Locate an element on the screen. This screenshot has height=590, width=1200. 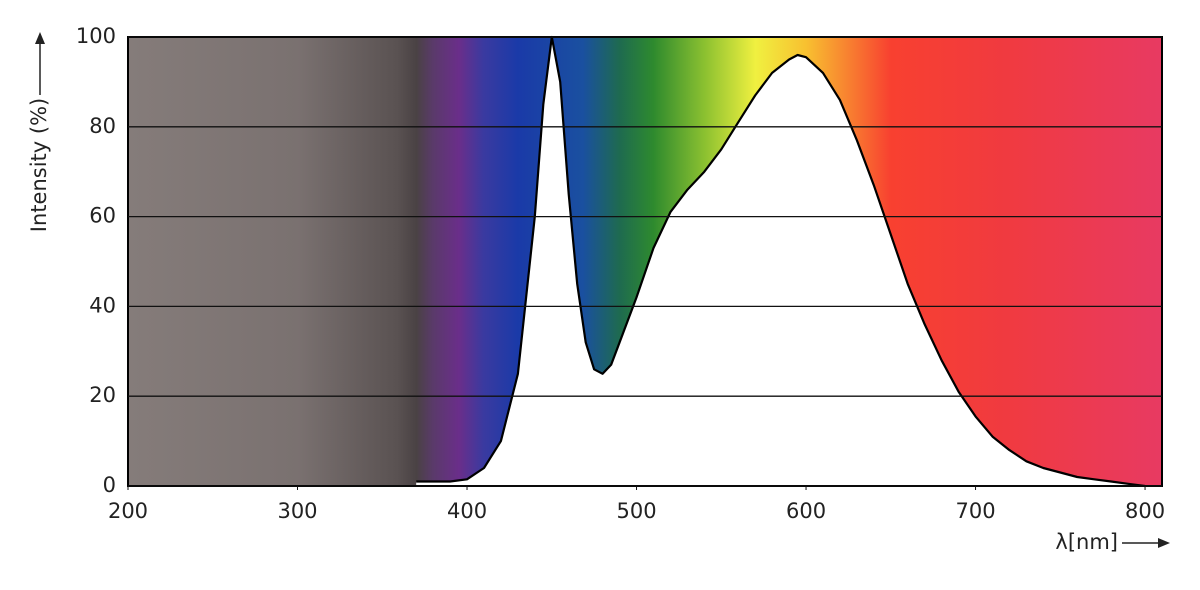
x-tick-label: 200 is located at coordinates (128, 511).